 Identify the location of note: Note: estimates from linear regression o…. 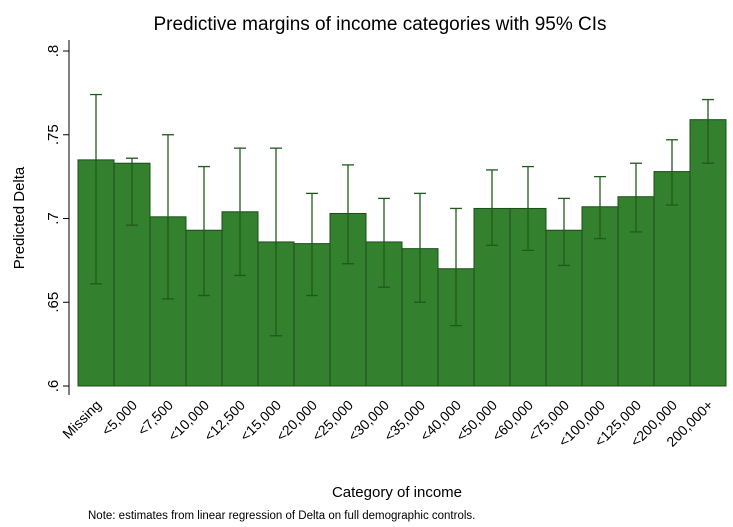
(281, 516).